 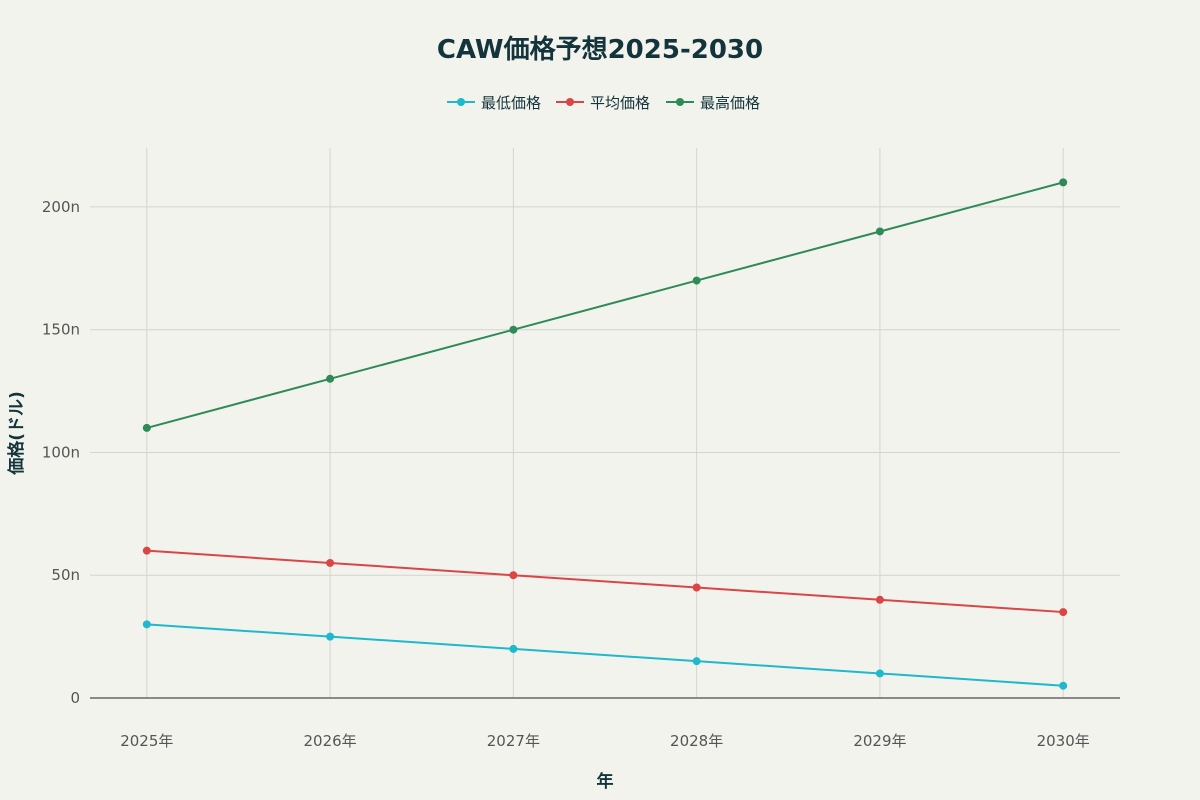 I want to click on x-tick-label: 2027年, so click(x=513, y=741).